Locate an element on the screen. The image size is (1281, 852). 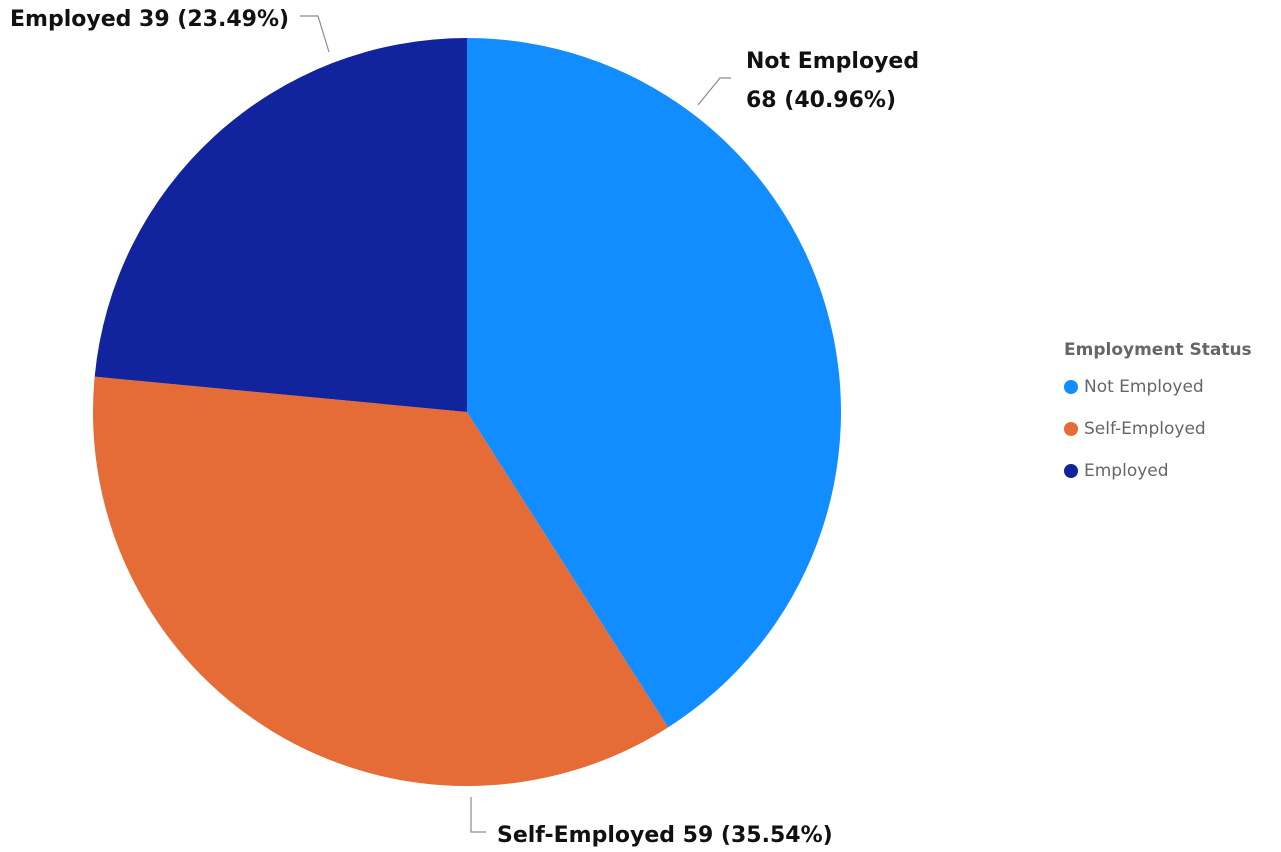
data-label-self-employed: Self-Employed 59 (35.54%) is located at coordinates (665, 835).